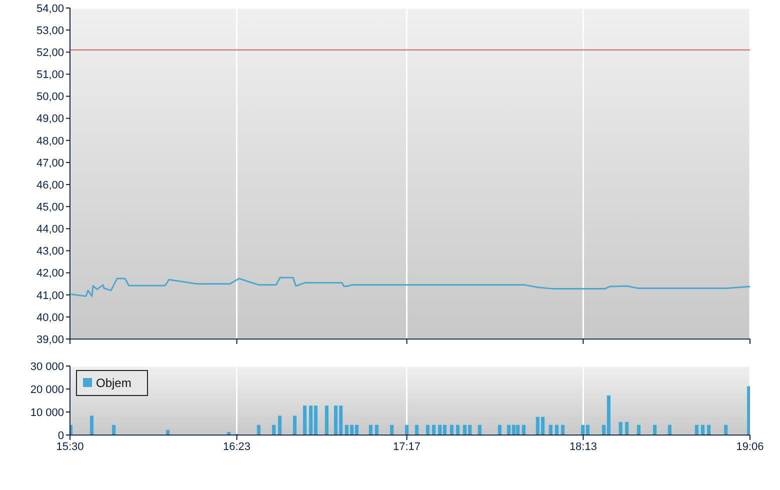 Image resolution: width=780 pixels, height=490 pixels. Describe the element at coordinates (583, 446) in the screenshot. I see `x-tick-label: 18:13` at that location.